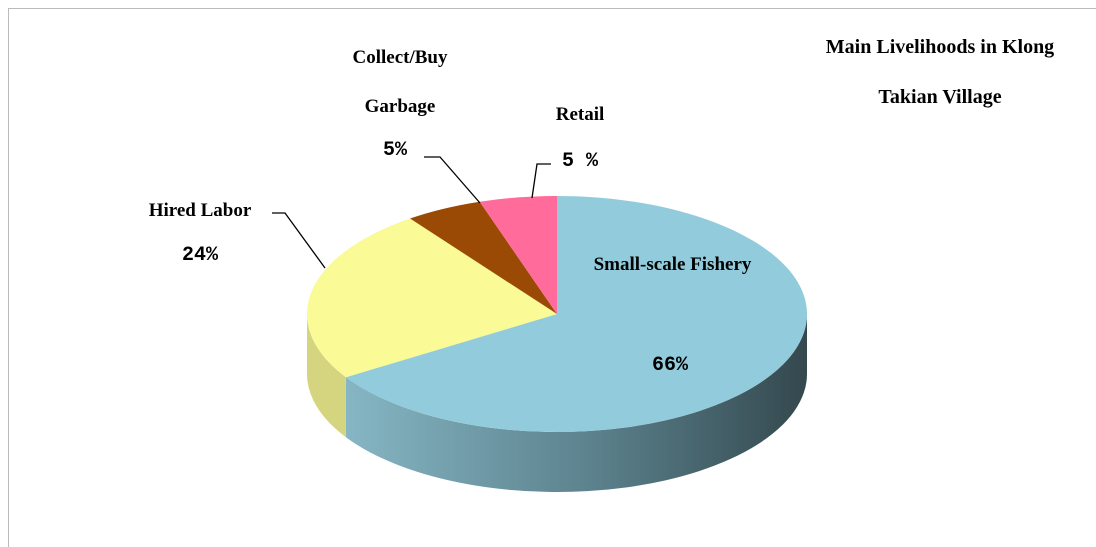  I want to click on slice-label: Retail, so click(580, 114).